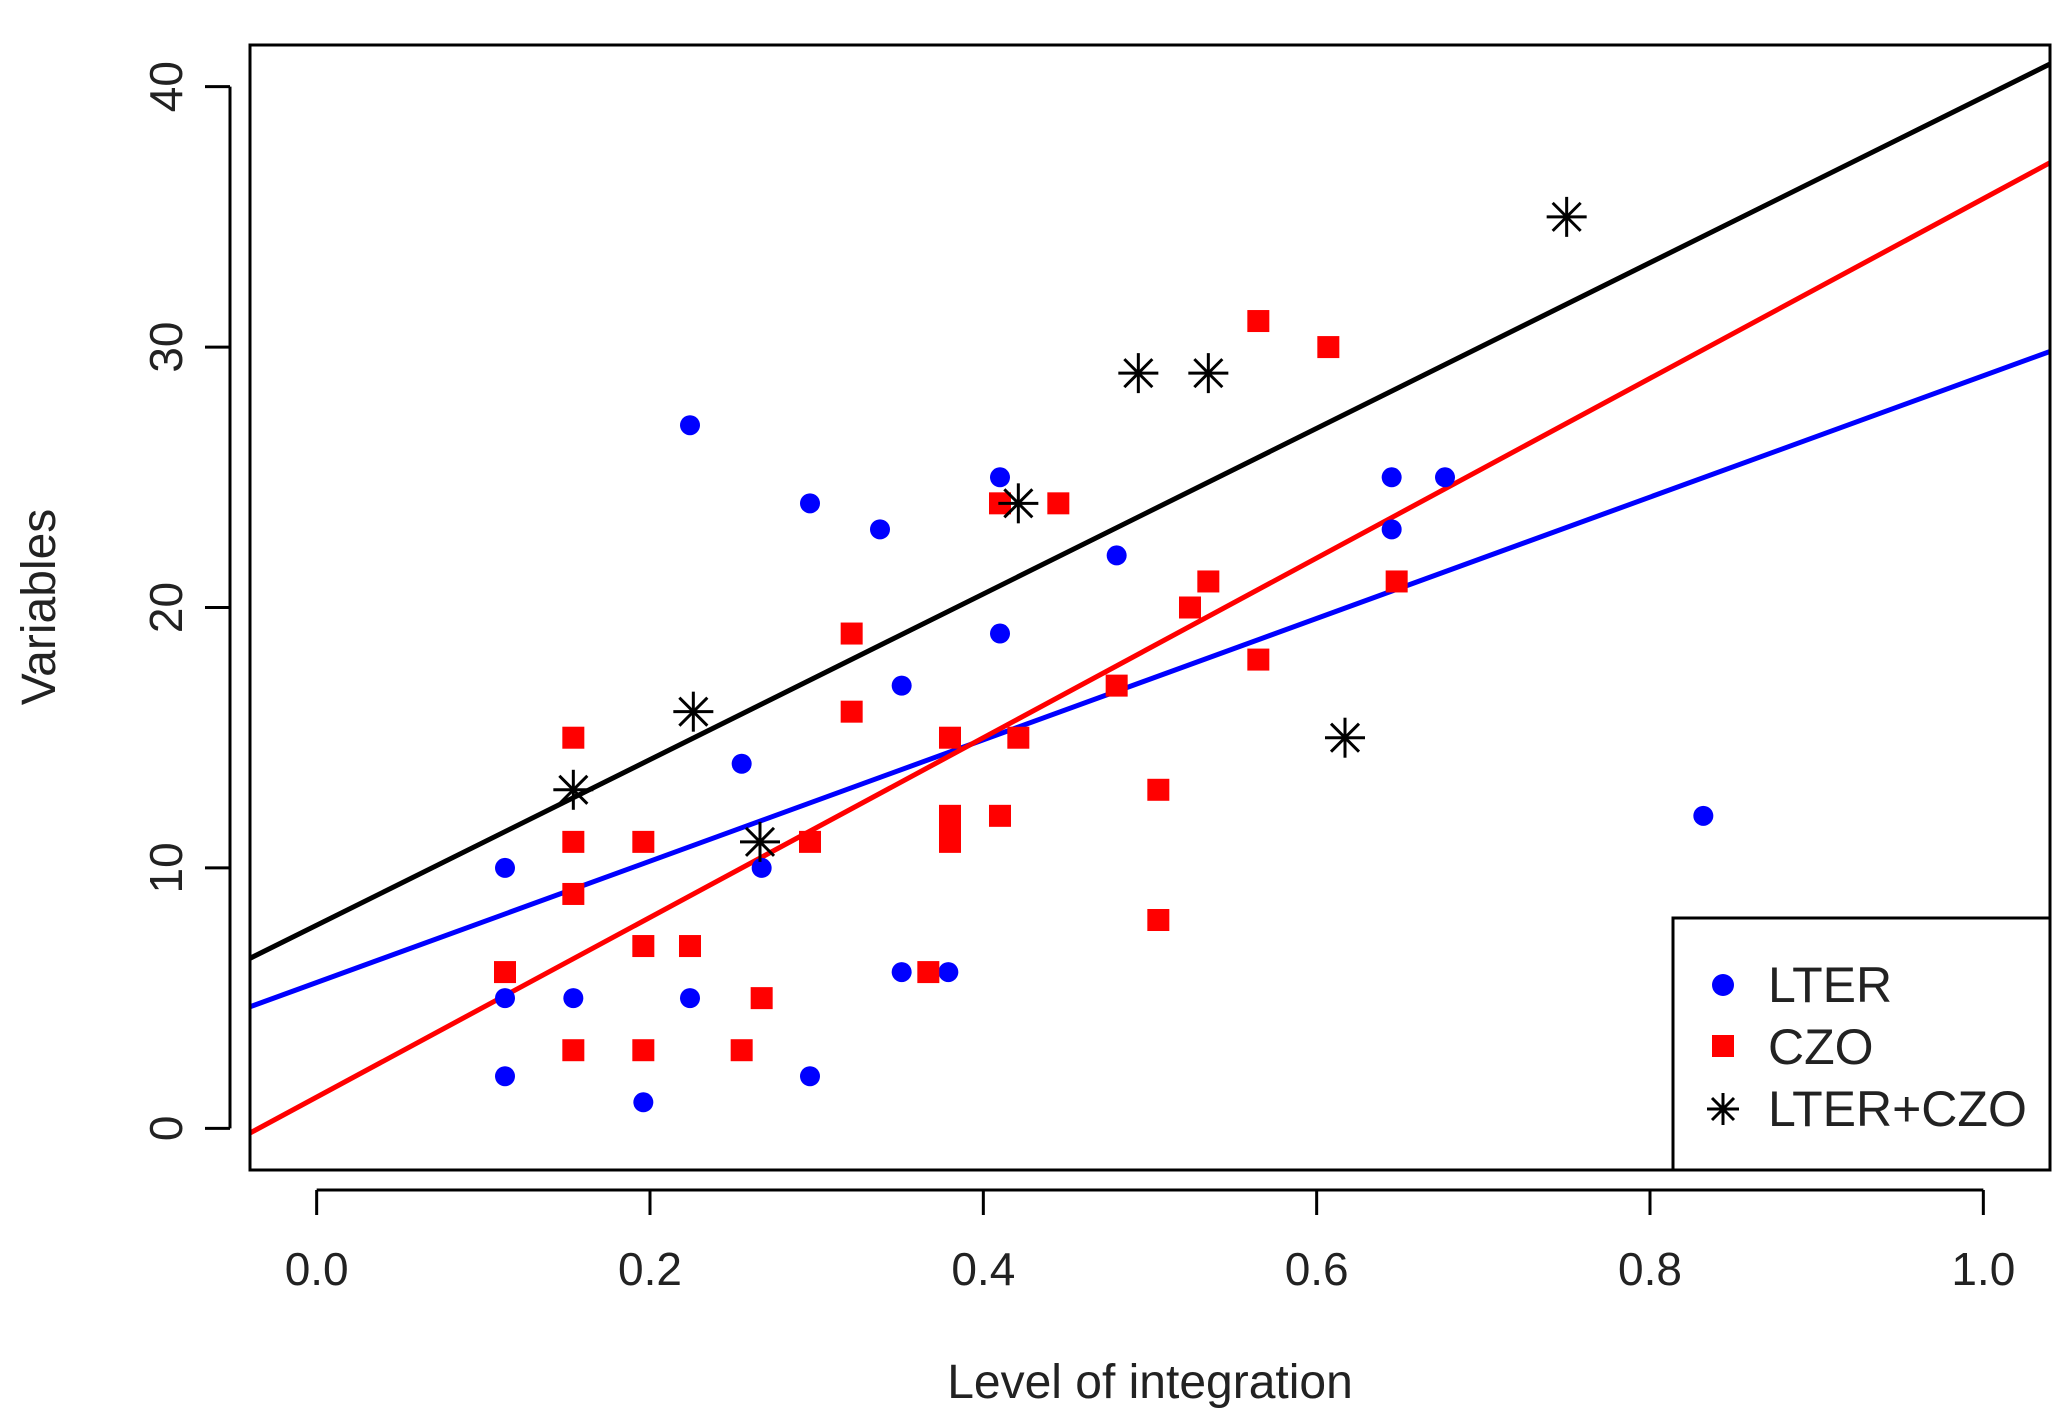 The height and width of the screenshot is (1415, 2067). I want to click on x-tick-label: 0.6, so click(1317, 1269).